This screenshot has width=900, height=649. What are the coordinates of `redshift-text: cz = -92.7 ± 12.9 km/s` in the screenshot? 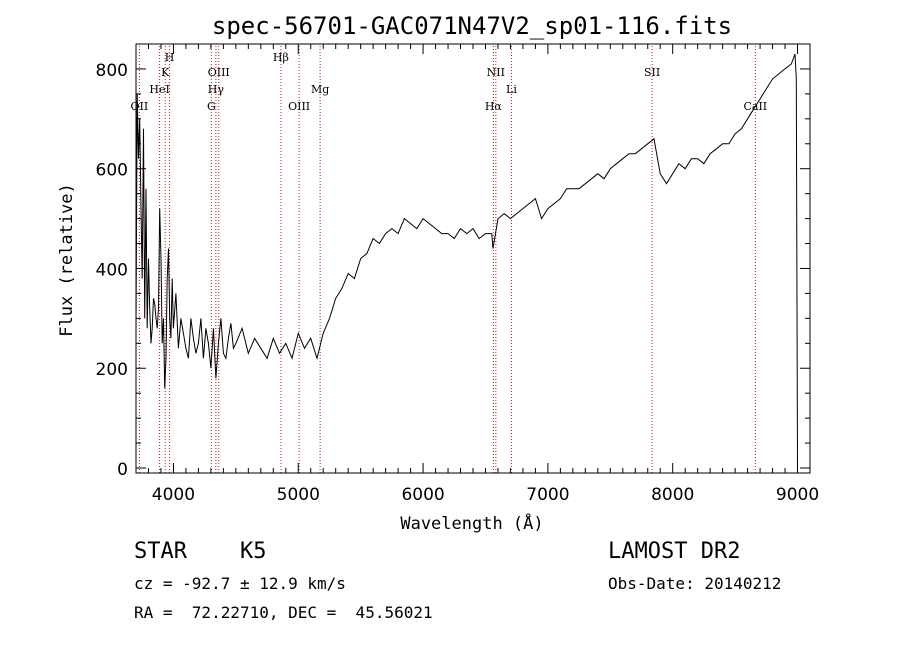 It's located at (240, 583).